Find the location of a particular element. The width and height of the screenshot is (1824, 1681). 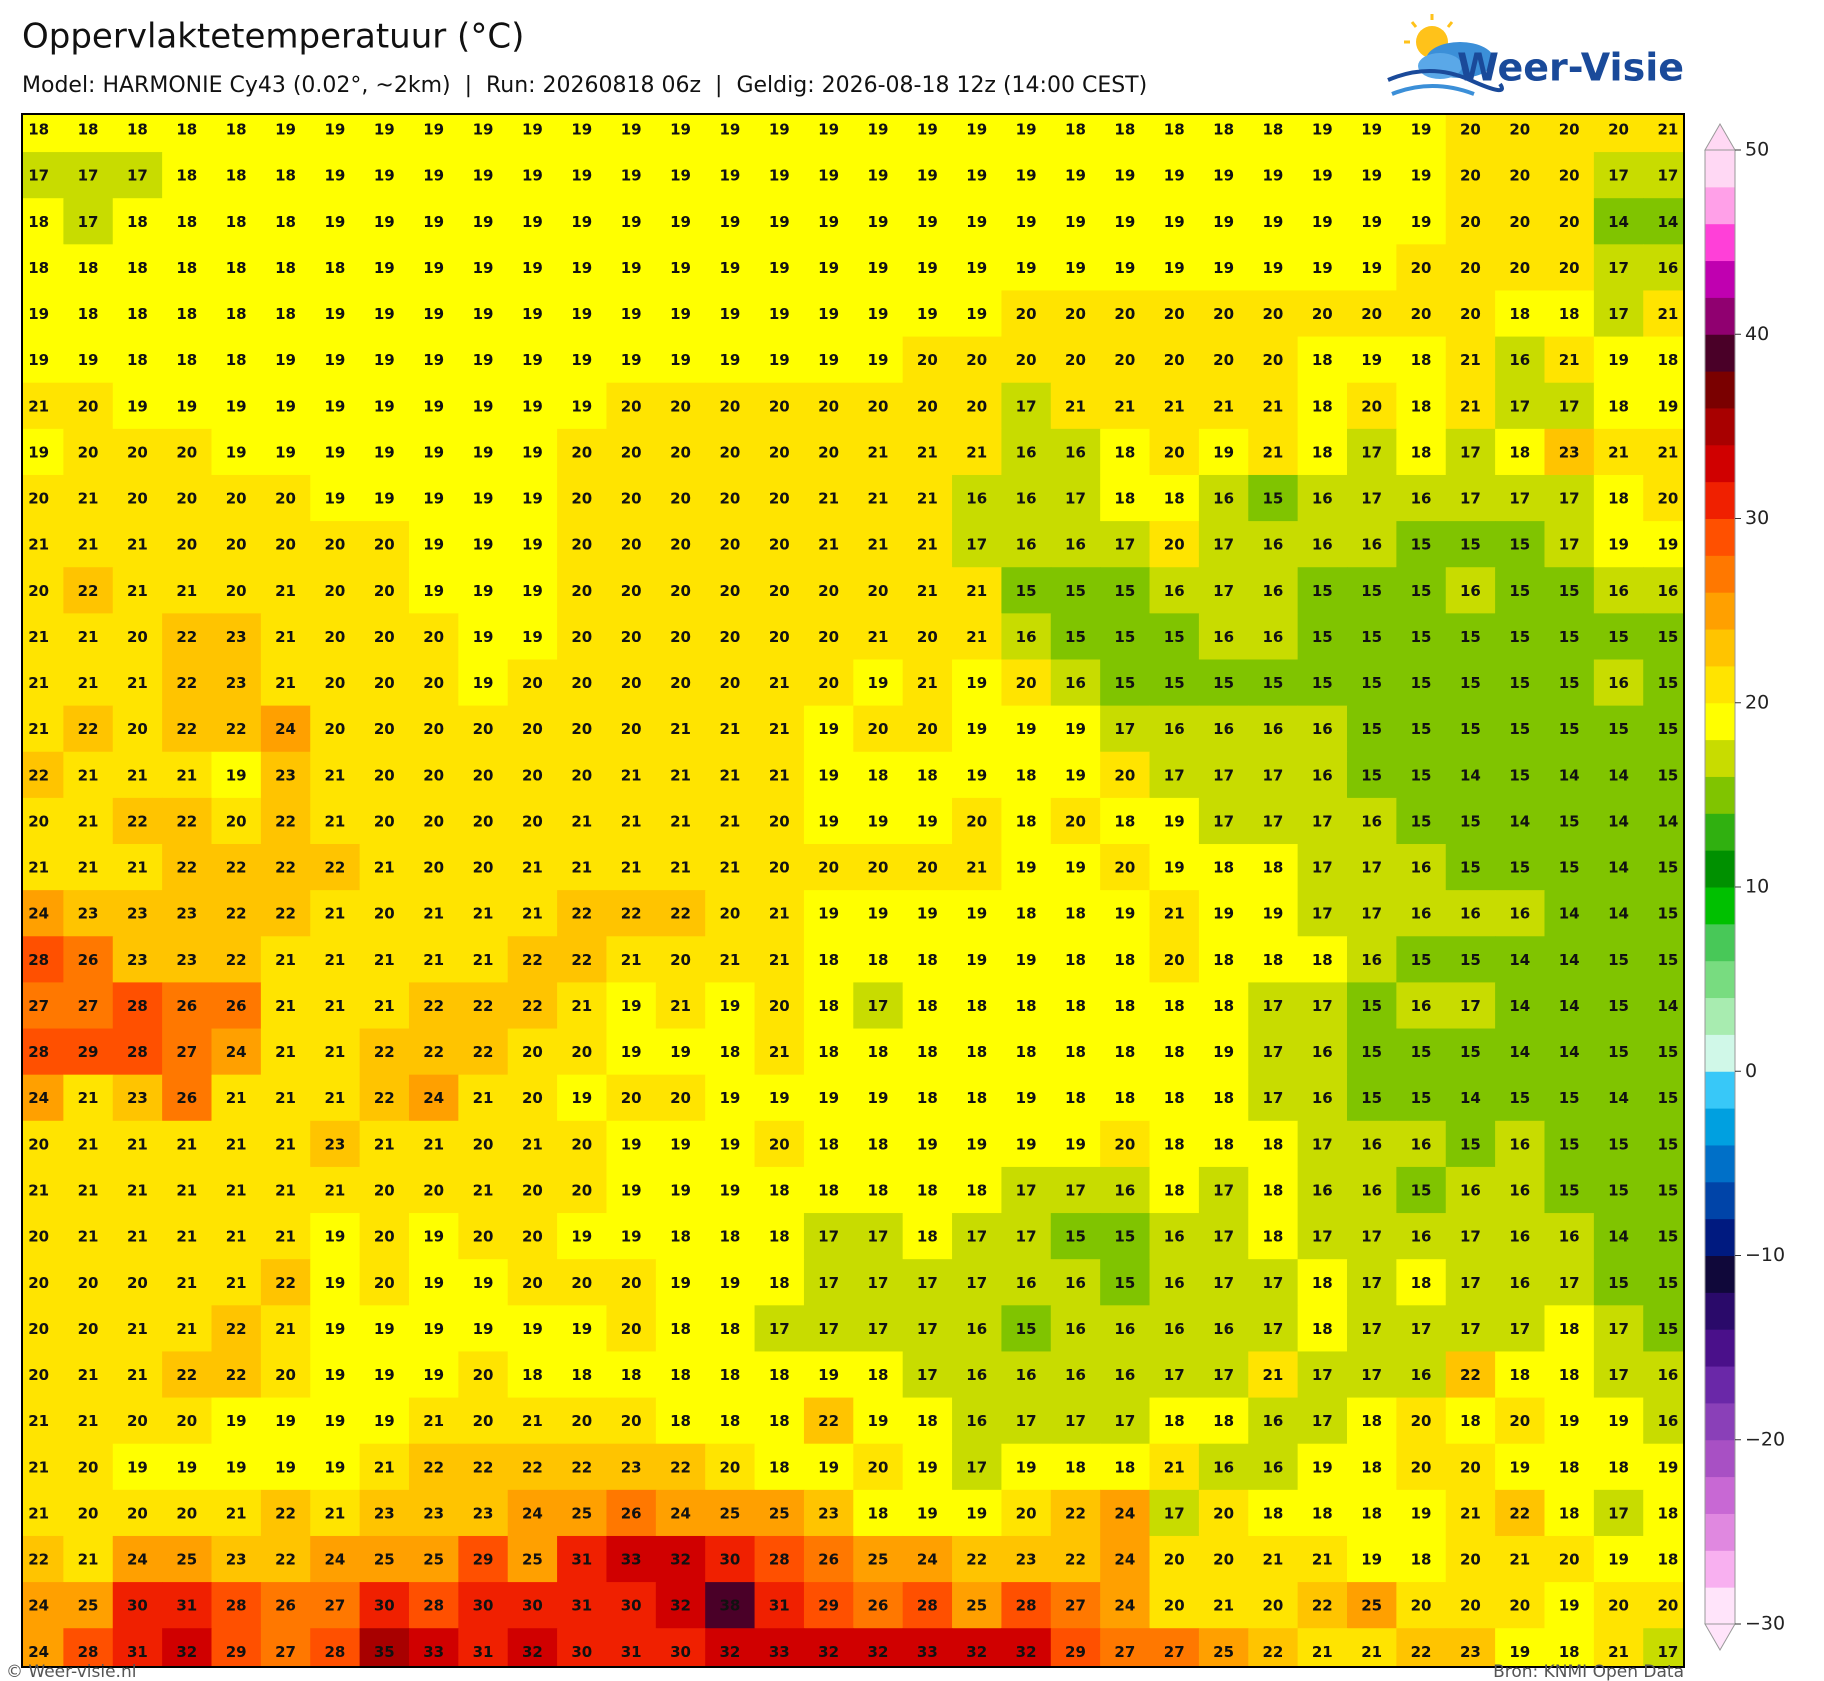

temperature-label: 31 is located at coordinates (581, 1606).